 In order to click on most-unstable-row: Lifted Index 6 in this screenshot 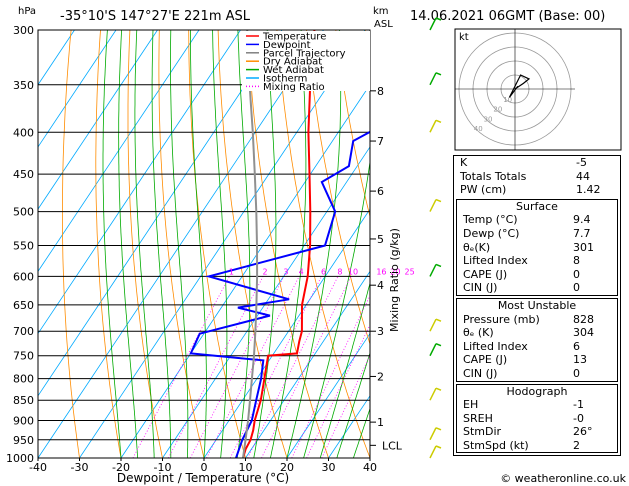, I will do `click(537, 347)`.